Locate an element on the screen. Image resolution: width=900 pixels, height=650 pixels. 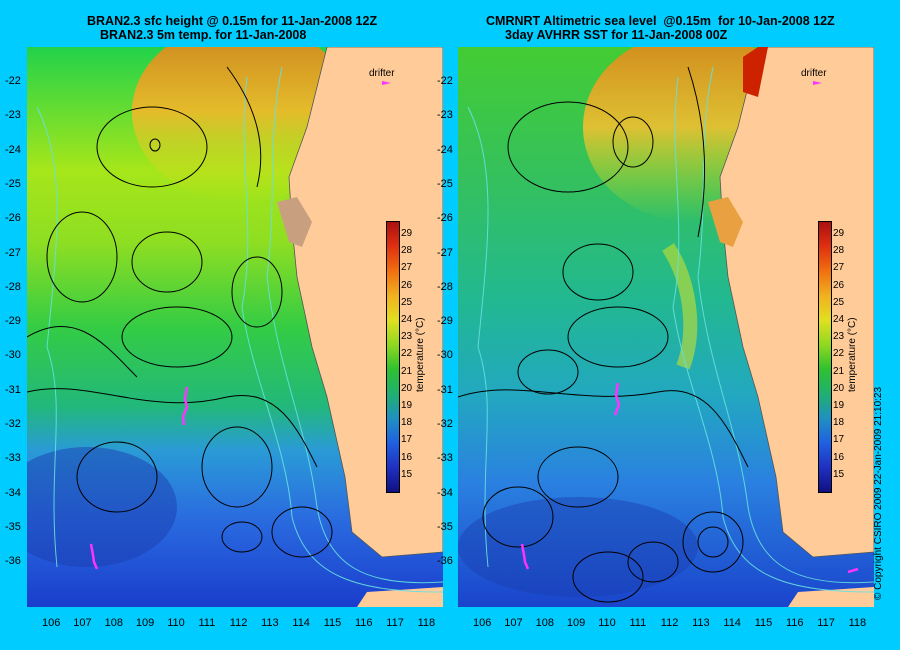
colorbar-title-right: temperature (°C) is located at coordinates (852, 354).